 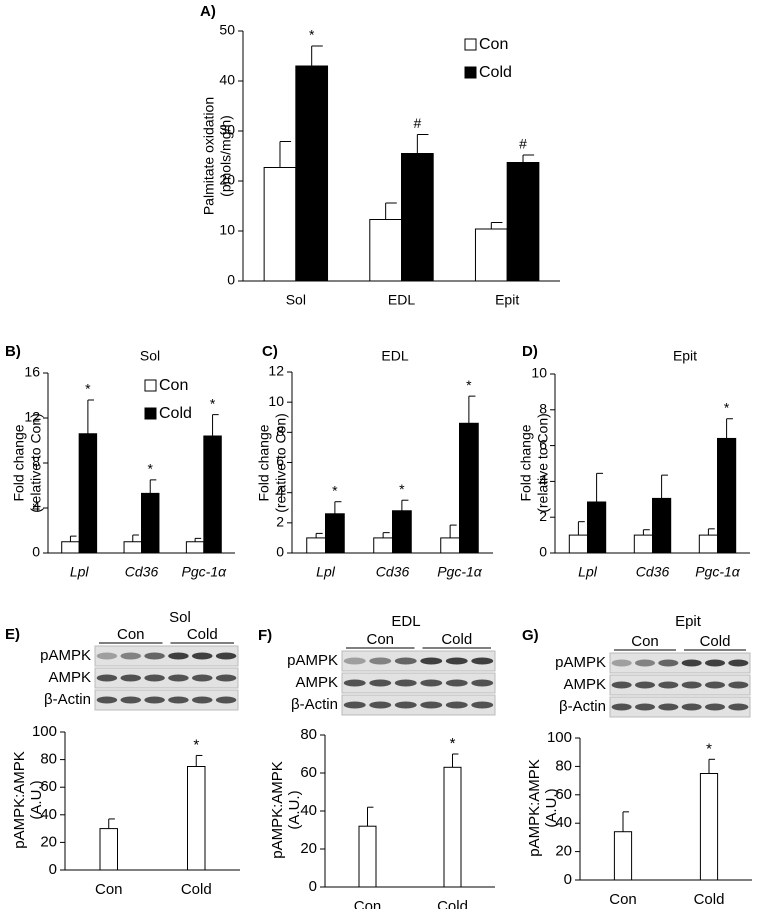 What do you see at coordinates (276, 371) in the screenshot?
I see `y-tick-label: 12` at bounding box center [276, 371].